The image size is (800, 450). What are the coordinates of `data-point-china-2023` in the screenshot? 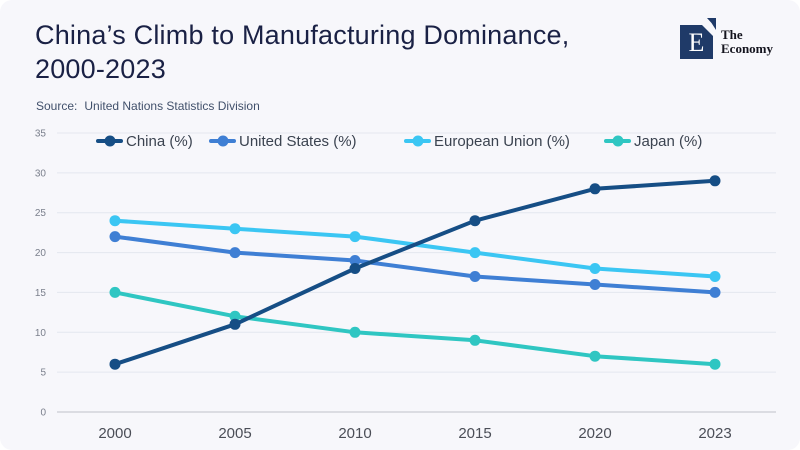 It's located at (715, 181).